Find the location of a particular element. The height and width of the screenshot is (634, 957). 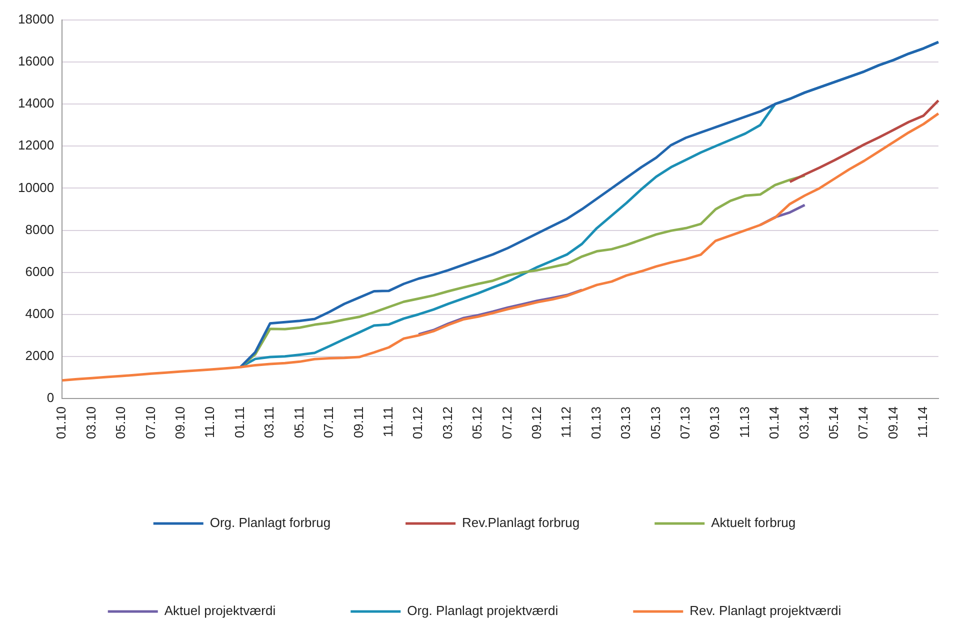

legend-label: Rev.Planlagt forbrug is located at coordinates (521, 522).